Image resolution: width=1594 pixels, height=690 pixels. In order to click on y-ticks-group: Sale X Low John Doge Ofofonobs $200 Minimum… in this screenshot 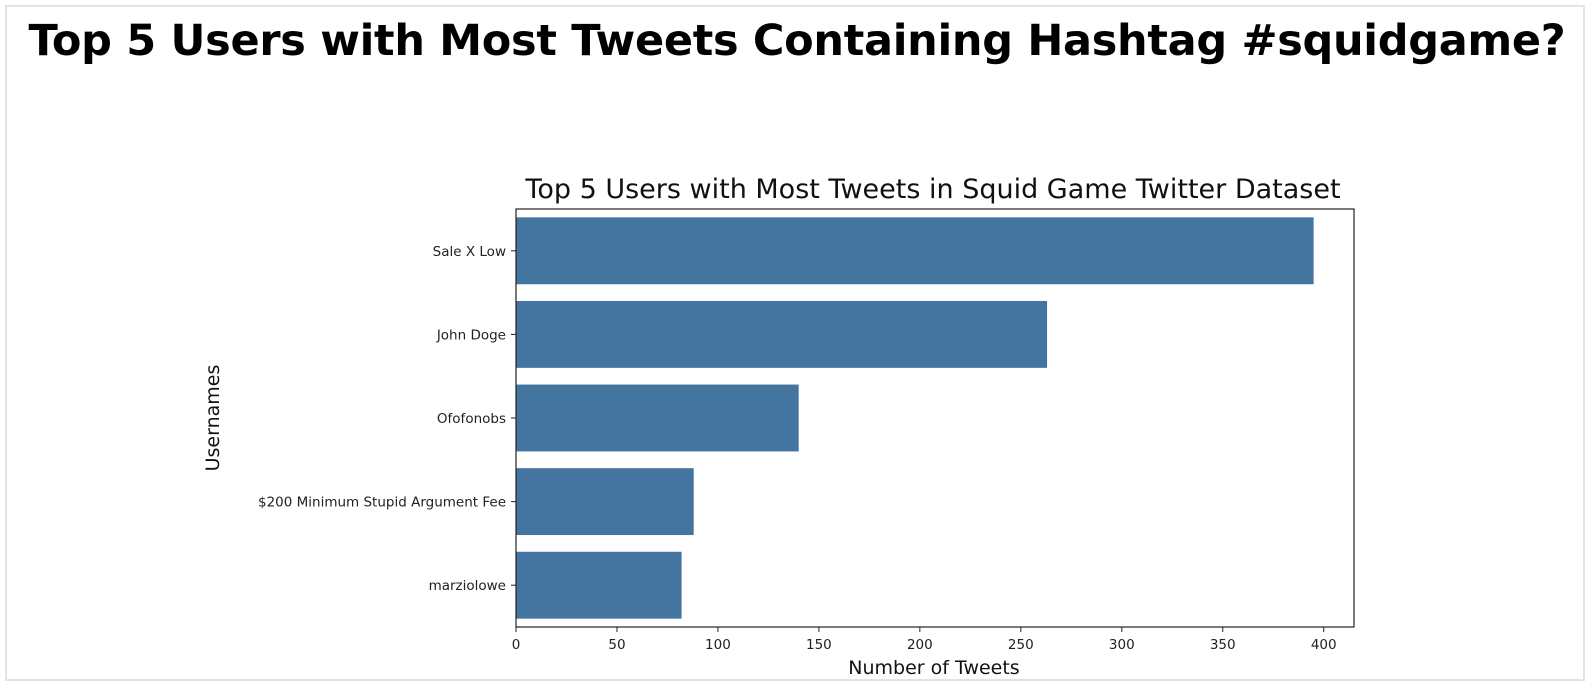, I will do `click(387, 419)`.